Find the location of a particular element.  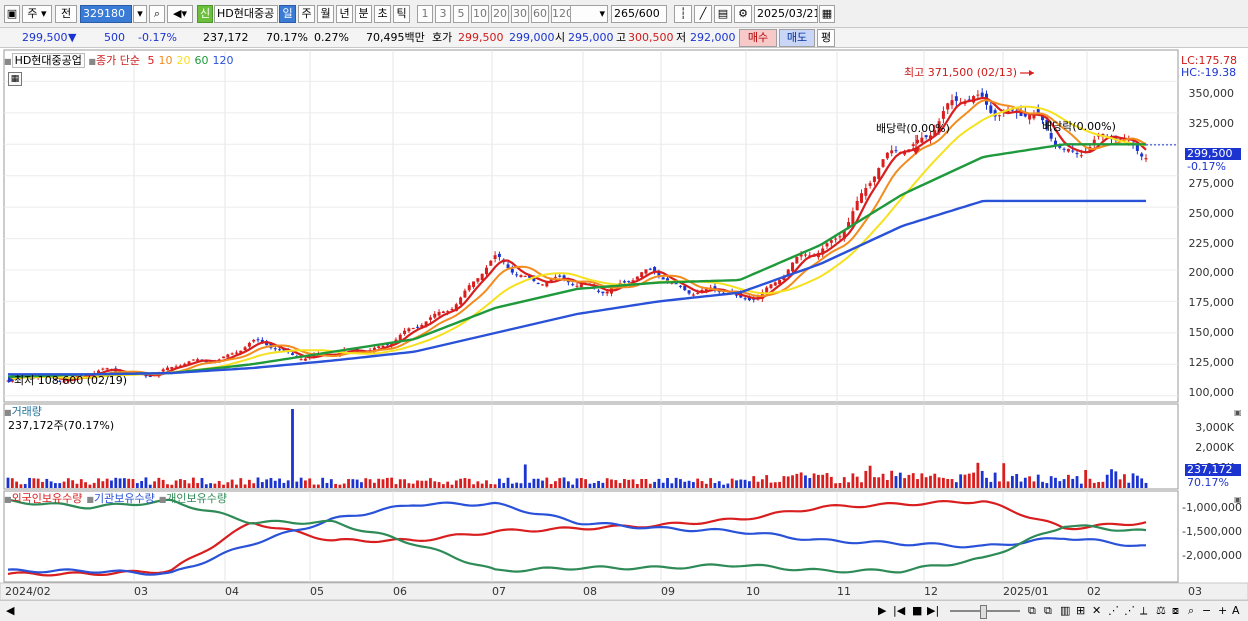

chart-type-icon: ▥ is located at coordinates (1065, 610).